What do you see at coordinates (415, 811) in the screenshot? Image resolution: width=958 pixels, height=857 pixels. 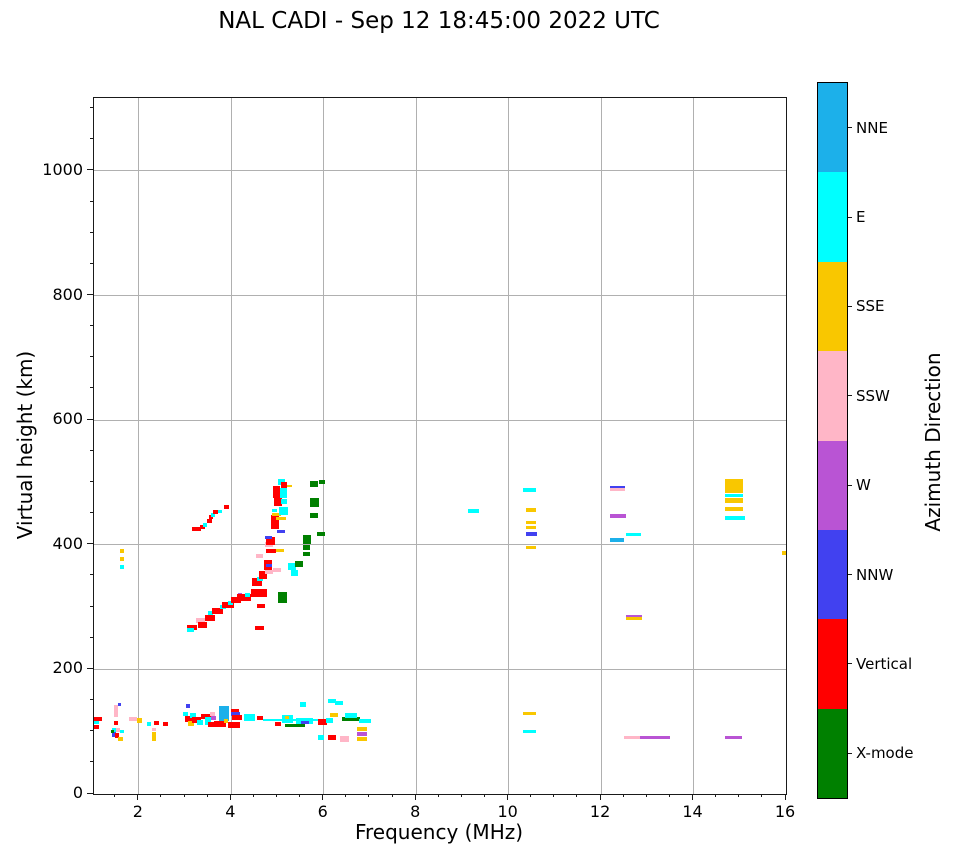 I see `x-tick-label: 8` at bounding box center [415, 811].